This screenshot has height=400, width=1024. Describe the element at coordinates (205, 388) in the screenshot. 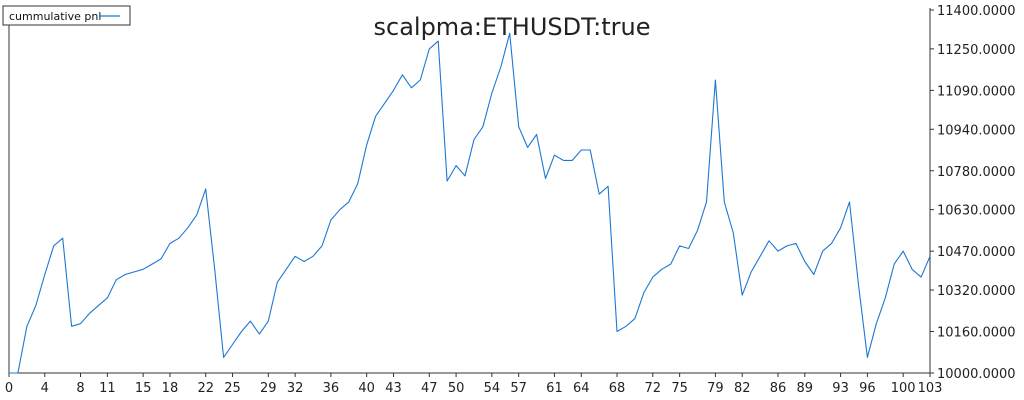

I see `x-tick-label: 22` at that location.